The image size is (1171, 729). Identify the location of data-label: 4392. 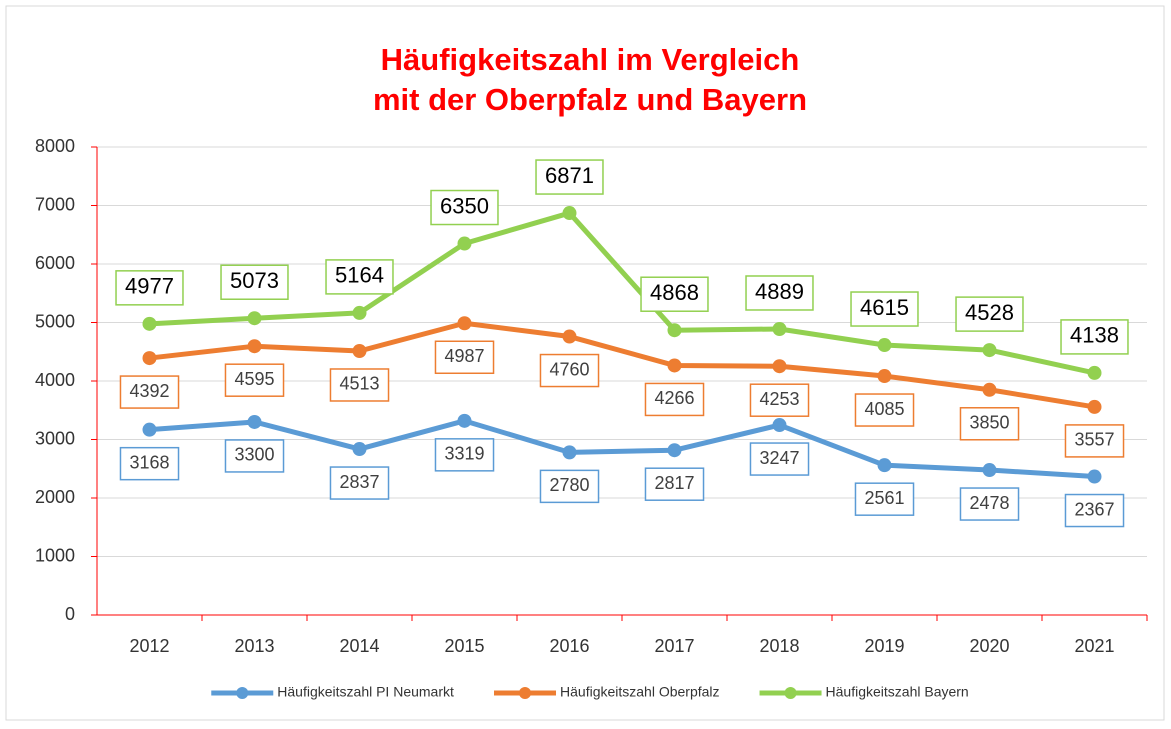
(149, 391).